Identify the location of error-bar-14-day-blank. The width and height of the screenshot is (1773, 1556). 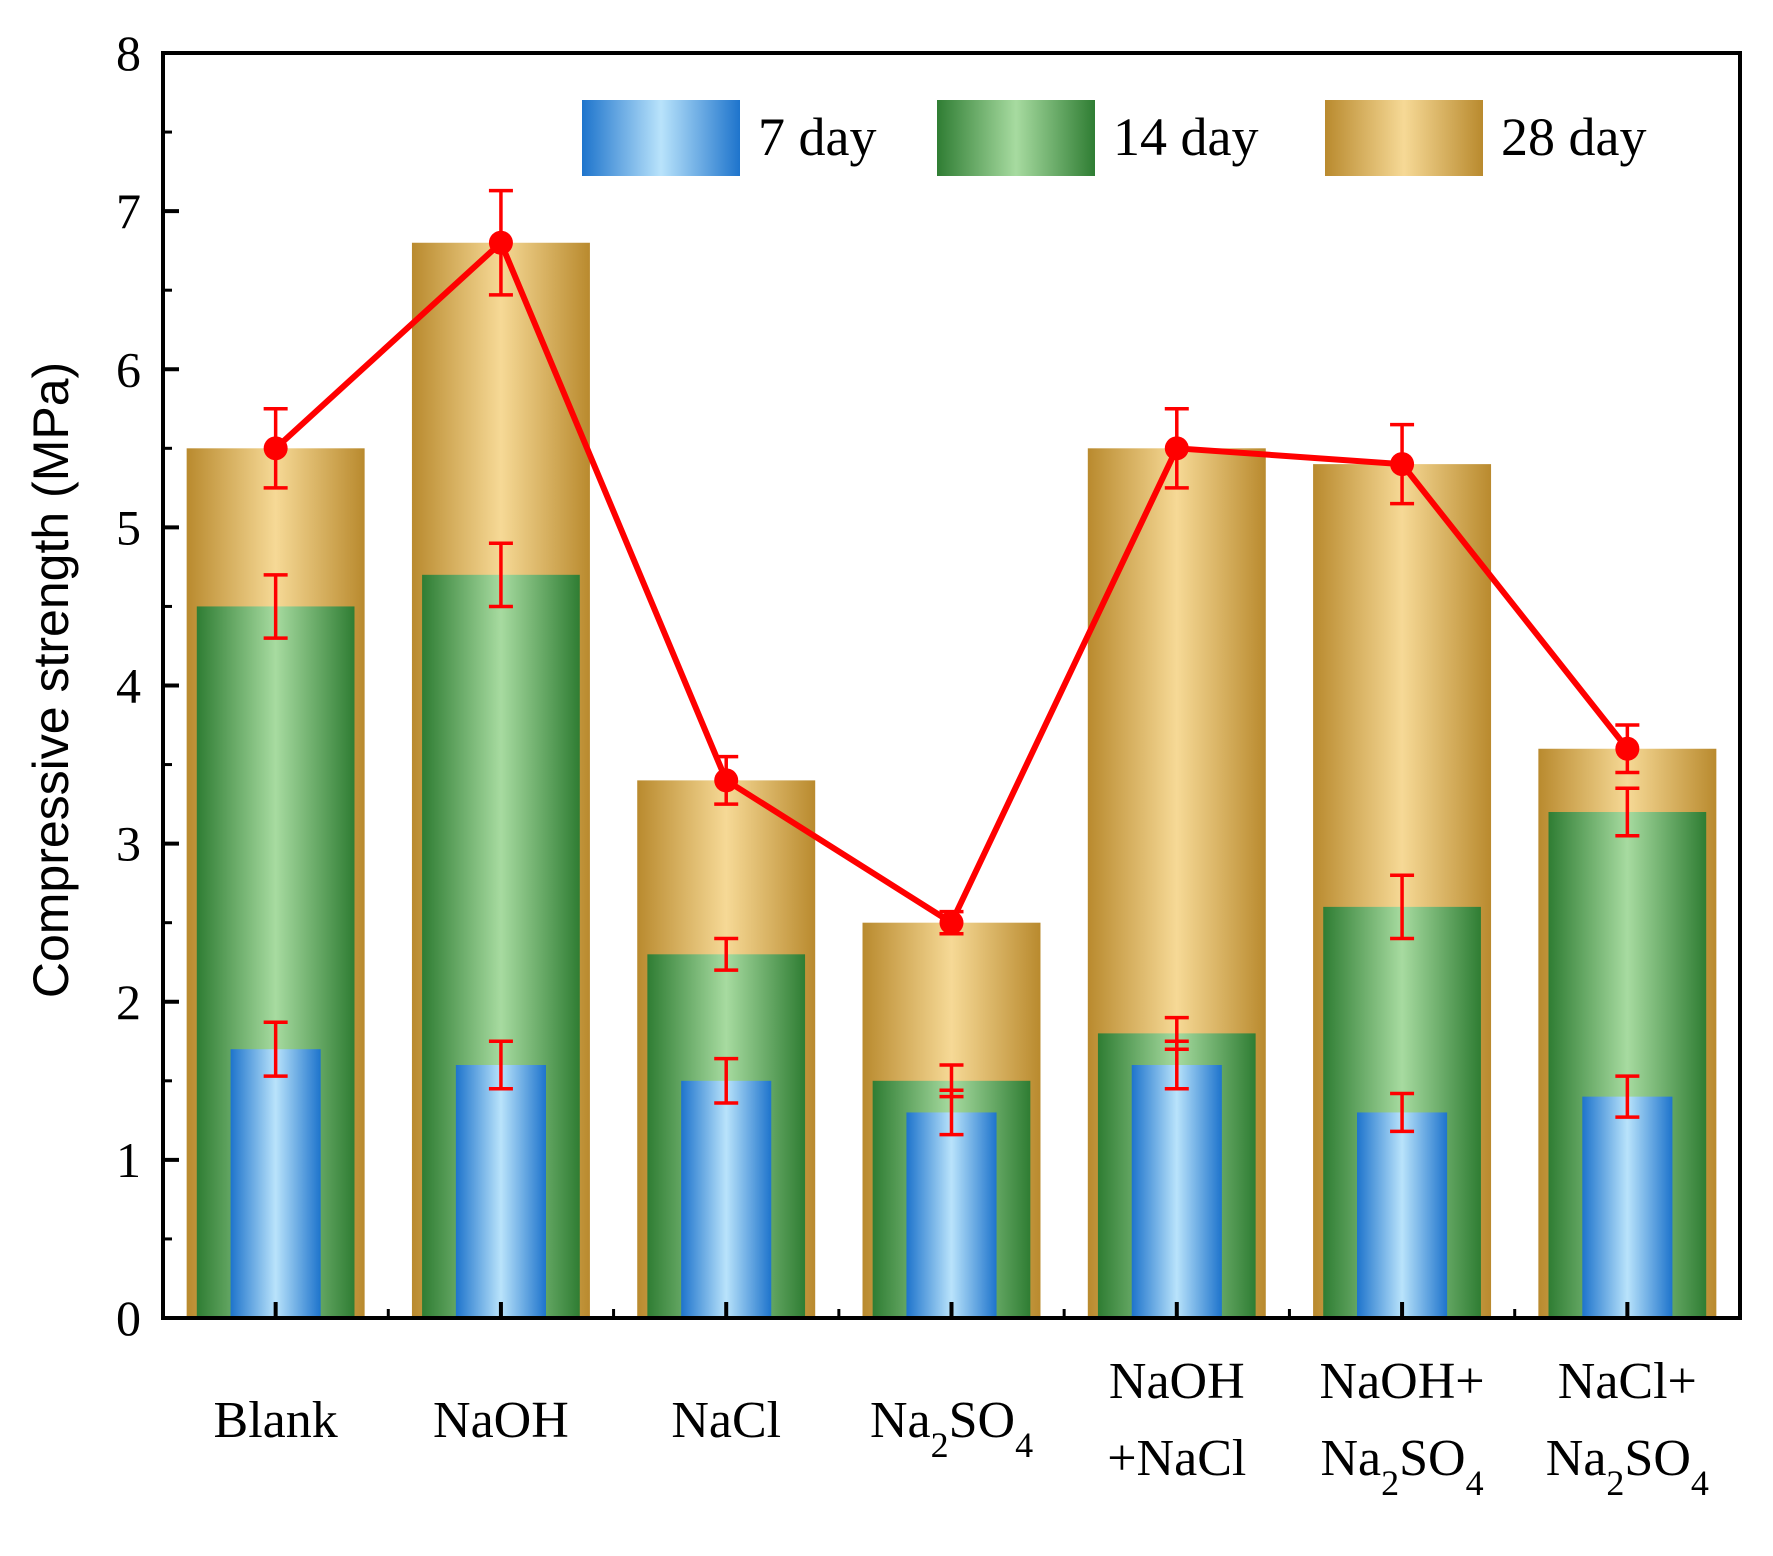
(275, 606).